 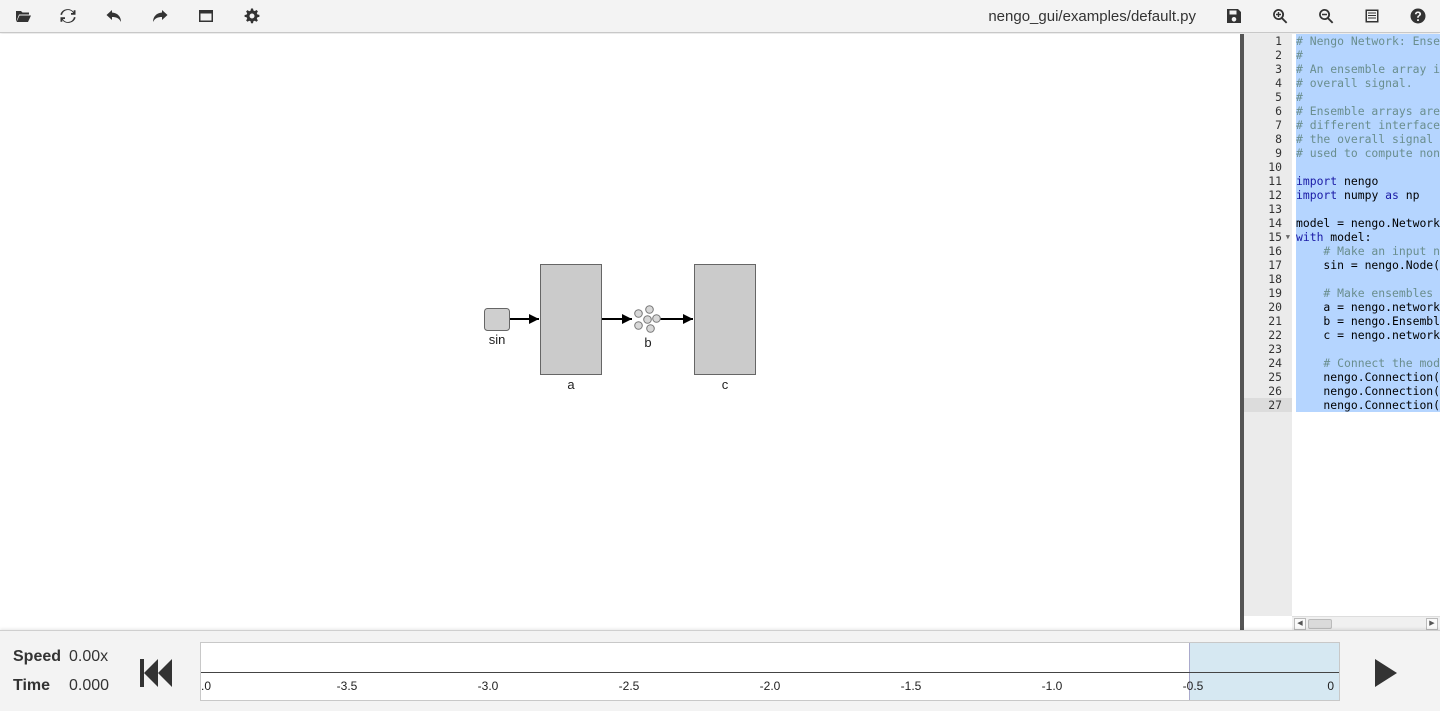 I want to click on redo-button, so click(x=160, y=16).